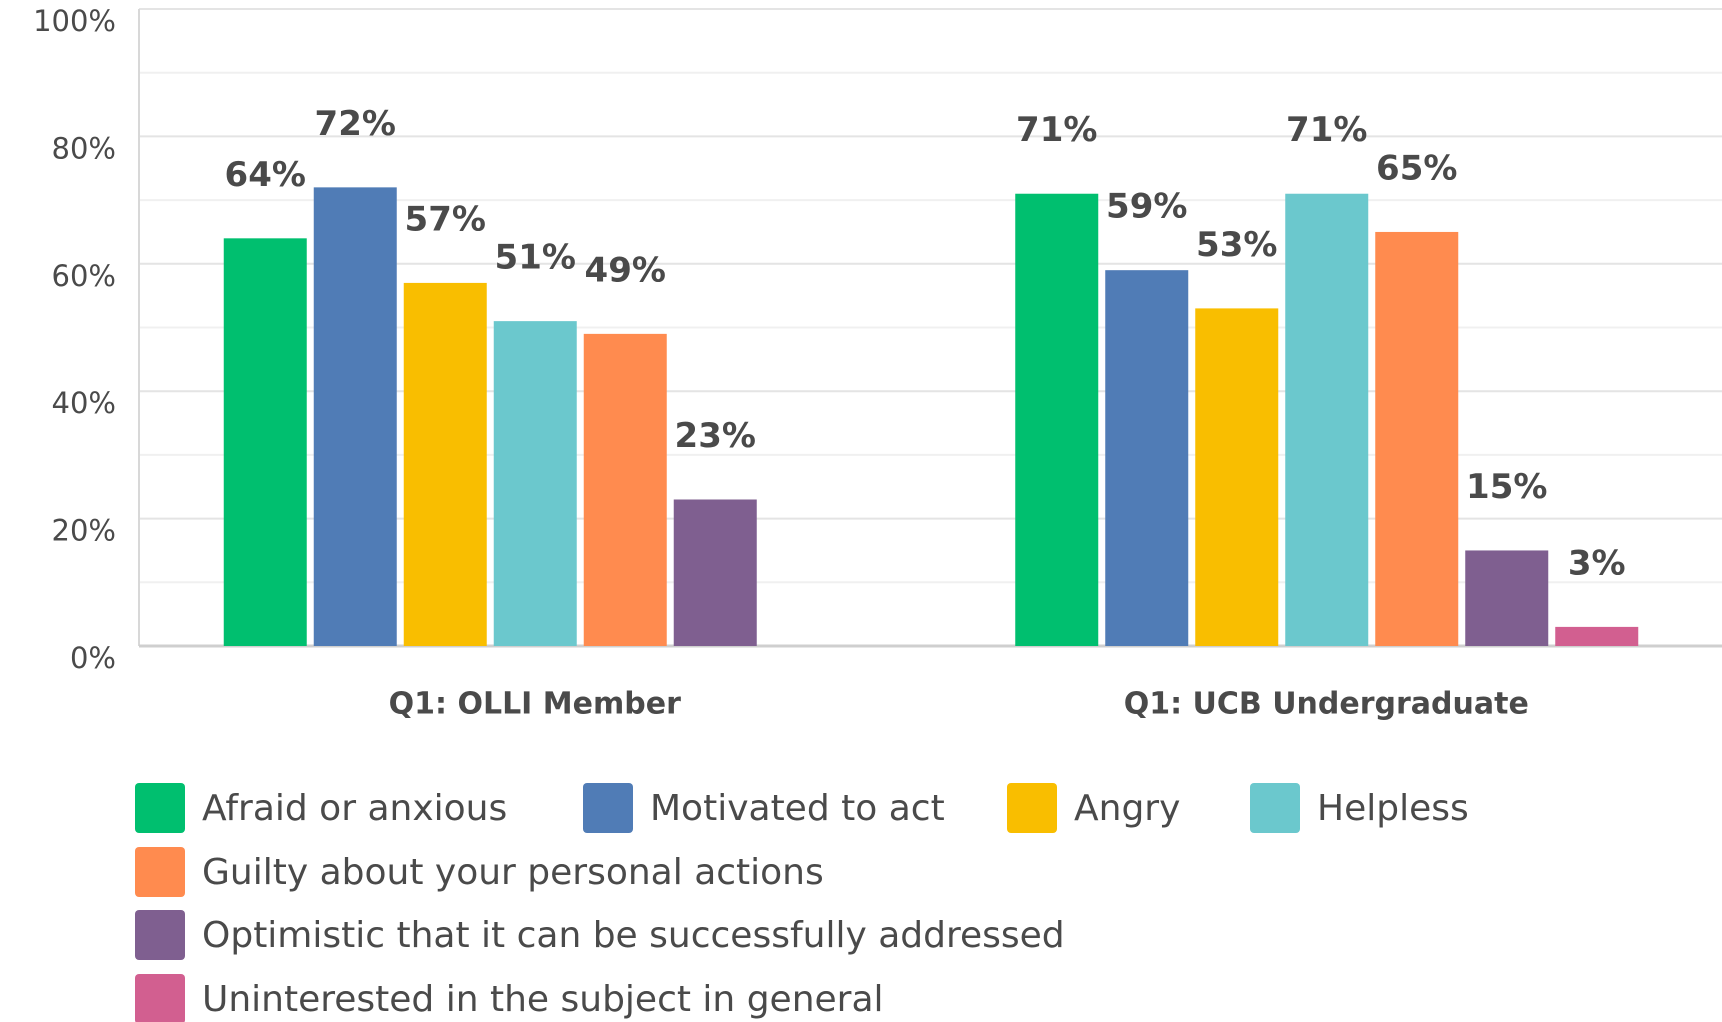 Image resolution: width=1722 pixels, height=1022 pixels. I want to click on value-label: 64%, so click(265, 175).